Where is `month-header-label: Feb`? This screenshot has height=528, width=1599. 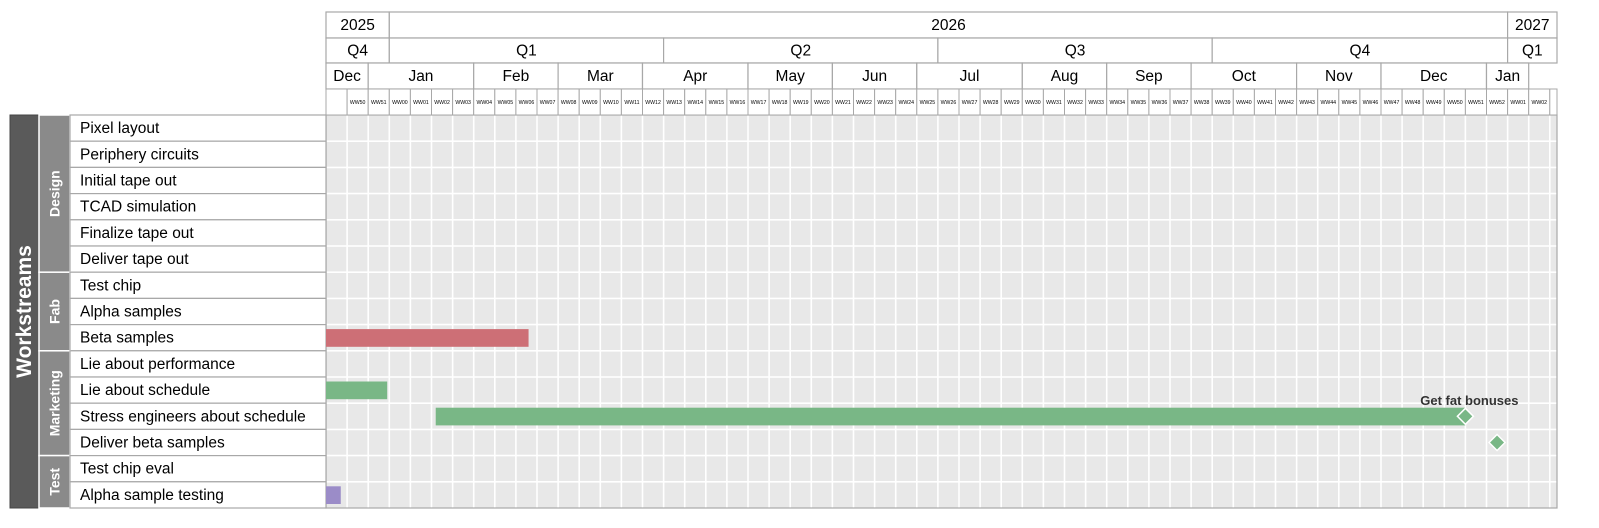 month-header-label: Feb is located at coordinates (516, 76).